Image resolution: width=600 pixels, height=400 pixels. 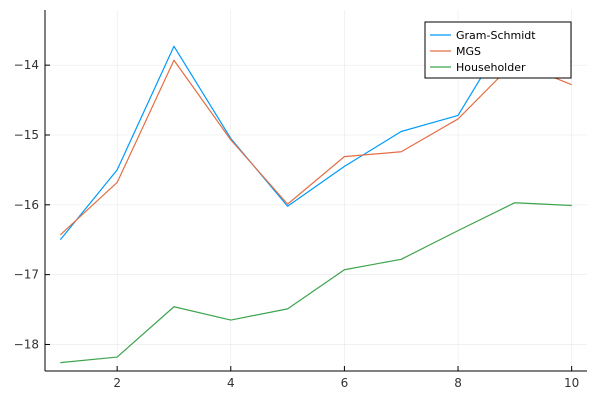 I want to click on legend-label: Gram-Schmidt, so click(x=496, y=35).